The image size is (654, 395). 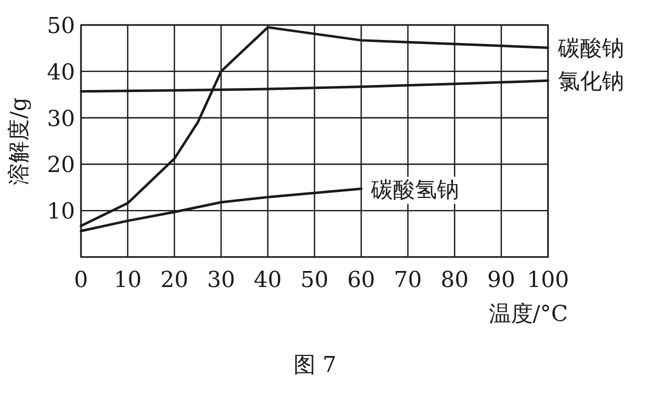 What do you see at coordinates (314, 280) in the screenshot?
I see `x-tick-label: 50` at bounding box center [314, 280].